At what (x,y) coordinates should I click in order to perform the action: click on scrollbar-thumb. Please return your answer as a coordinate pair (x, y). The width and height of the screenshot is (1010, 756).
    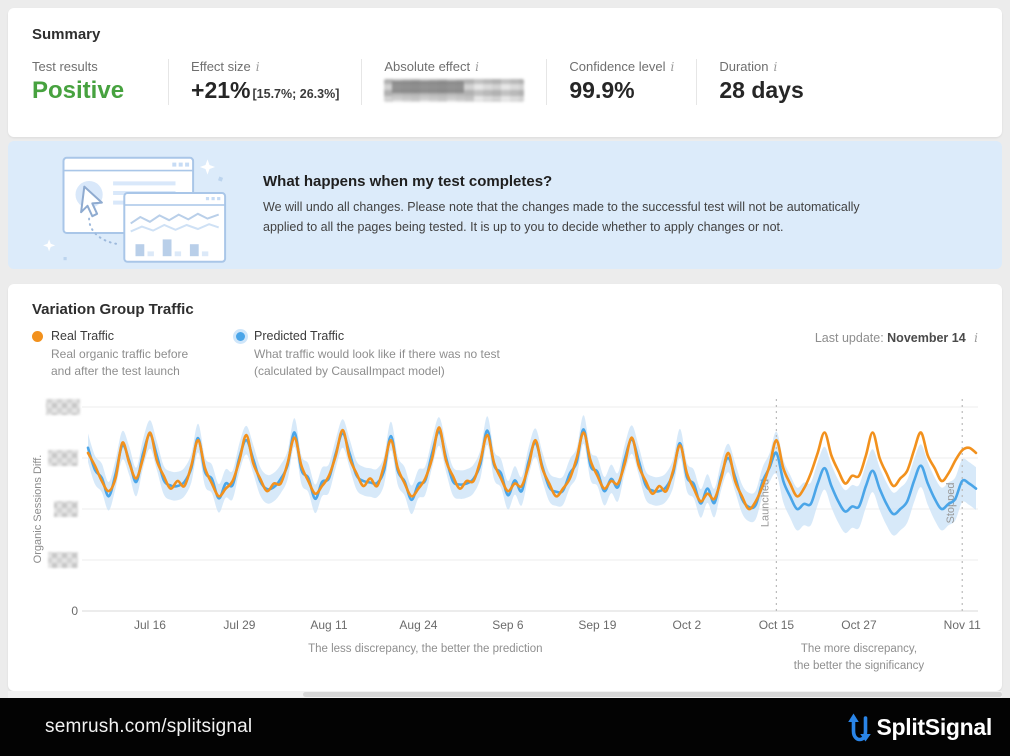
    Looking at the image, I should click on (652, 694).